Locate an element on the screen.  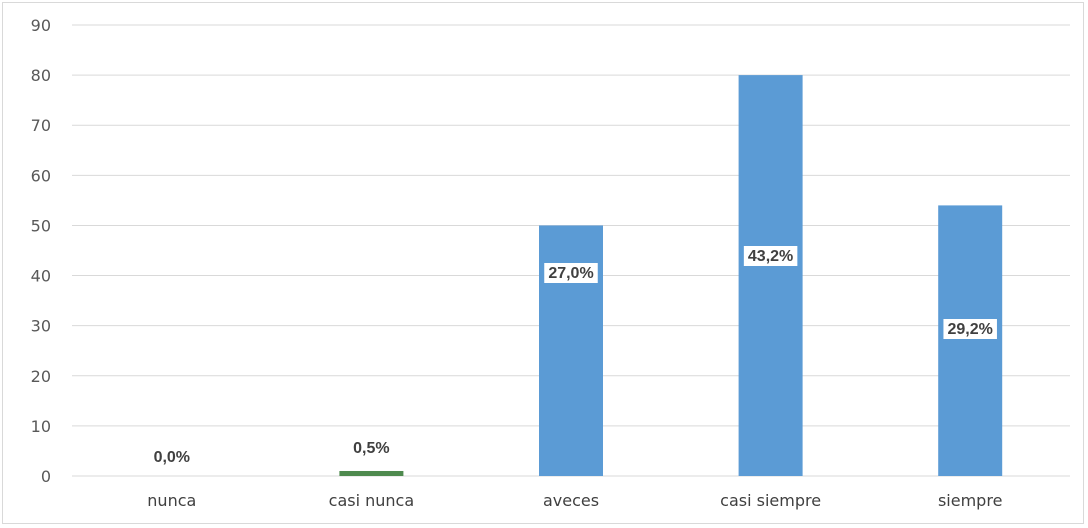
data-label-aveces: 27,0% is located at coordinates (570, 273).